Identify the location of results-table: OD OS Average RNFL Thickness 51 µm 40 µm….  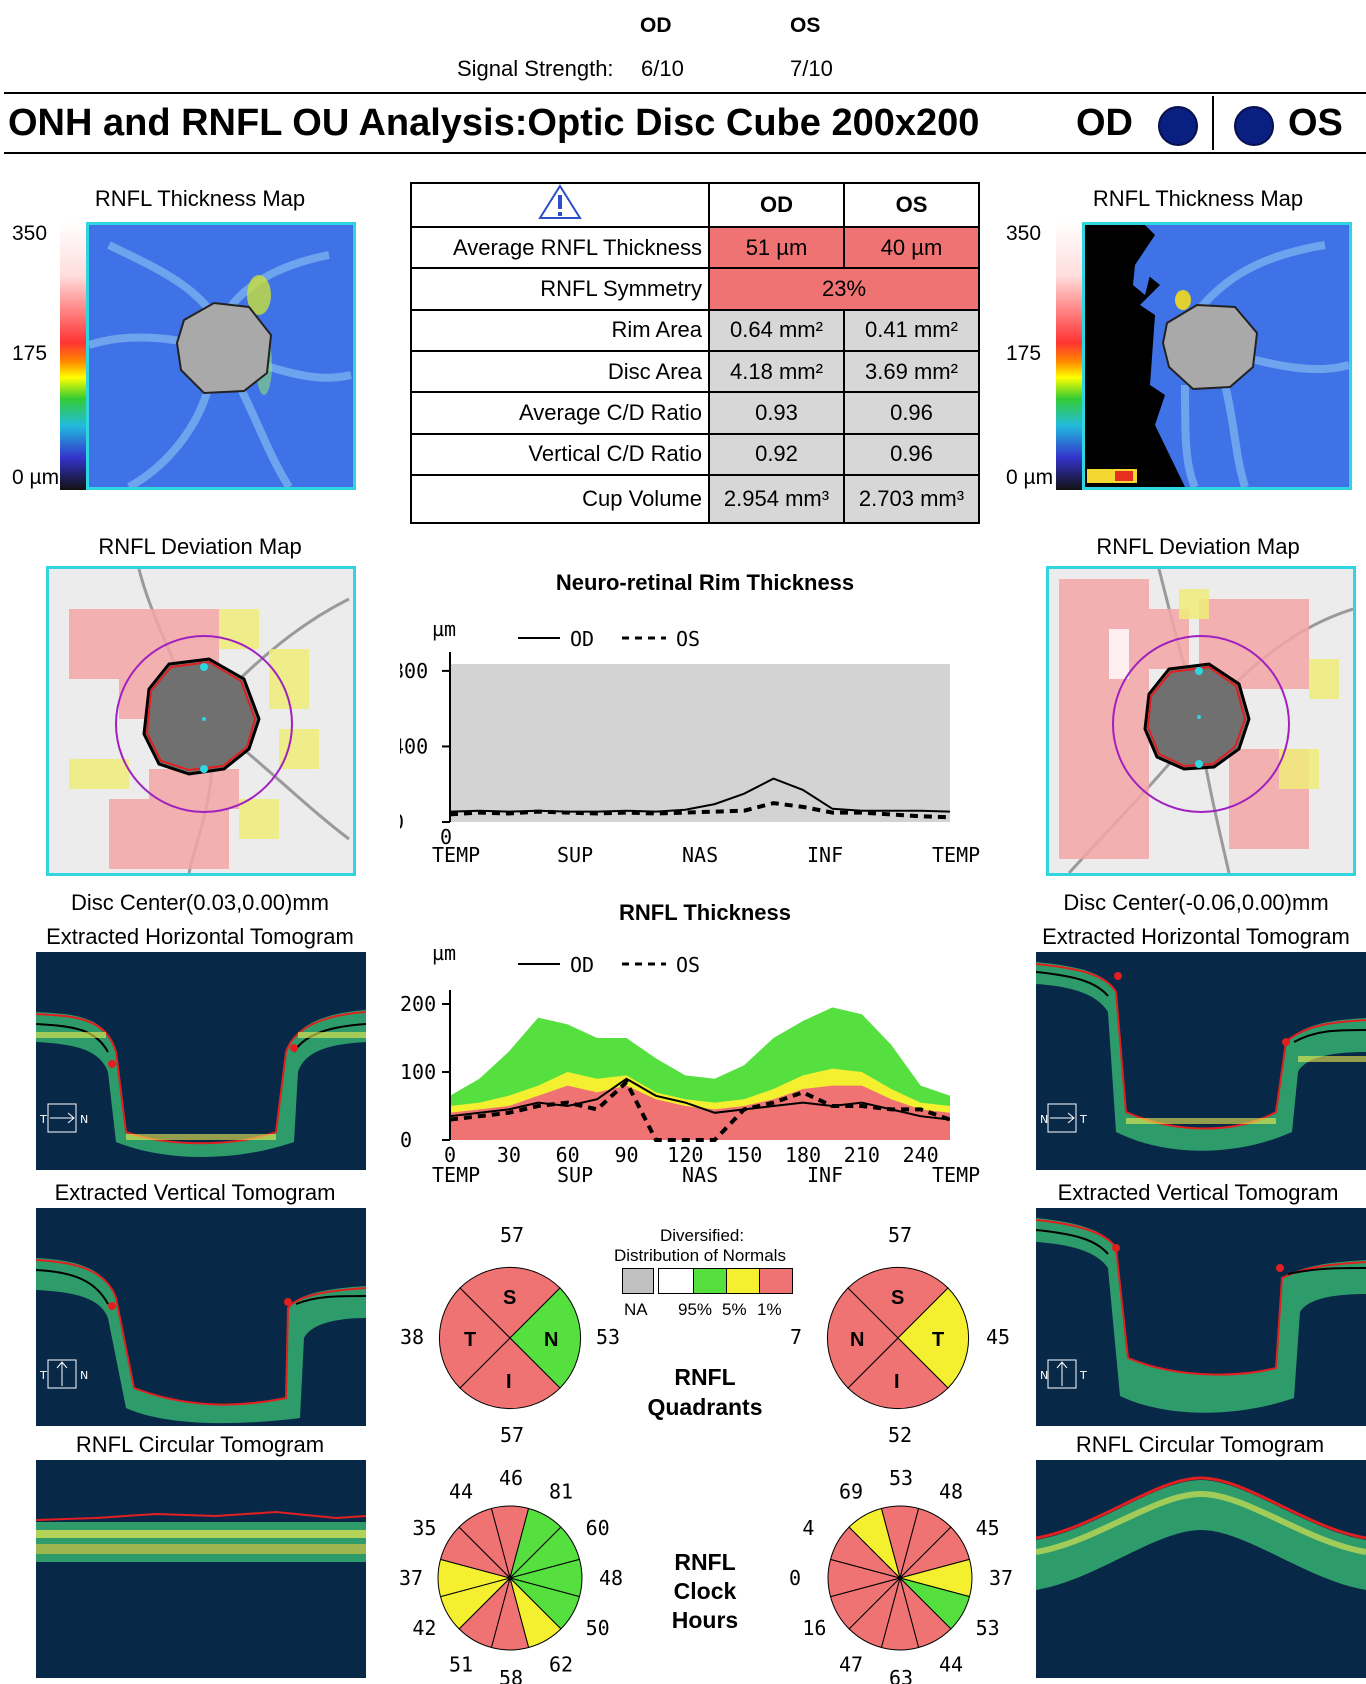
(695, 353).